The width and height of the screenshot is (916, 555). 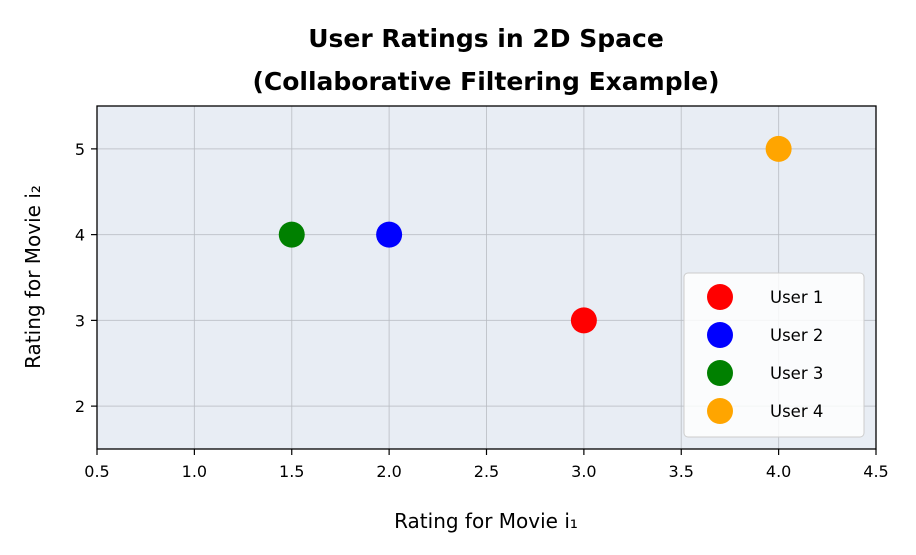 I want to click on x-tick-label: 4.0, so click(x=778, y=471).